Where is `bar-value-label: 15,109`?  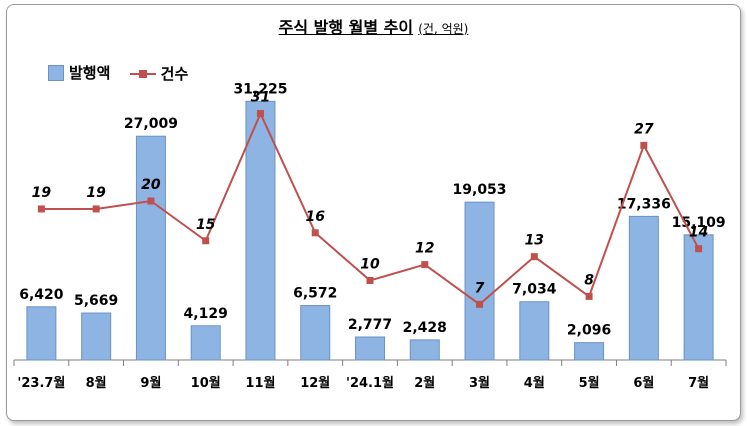
bar-value-label: 15,109 is located at coordinates (699, 223).